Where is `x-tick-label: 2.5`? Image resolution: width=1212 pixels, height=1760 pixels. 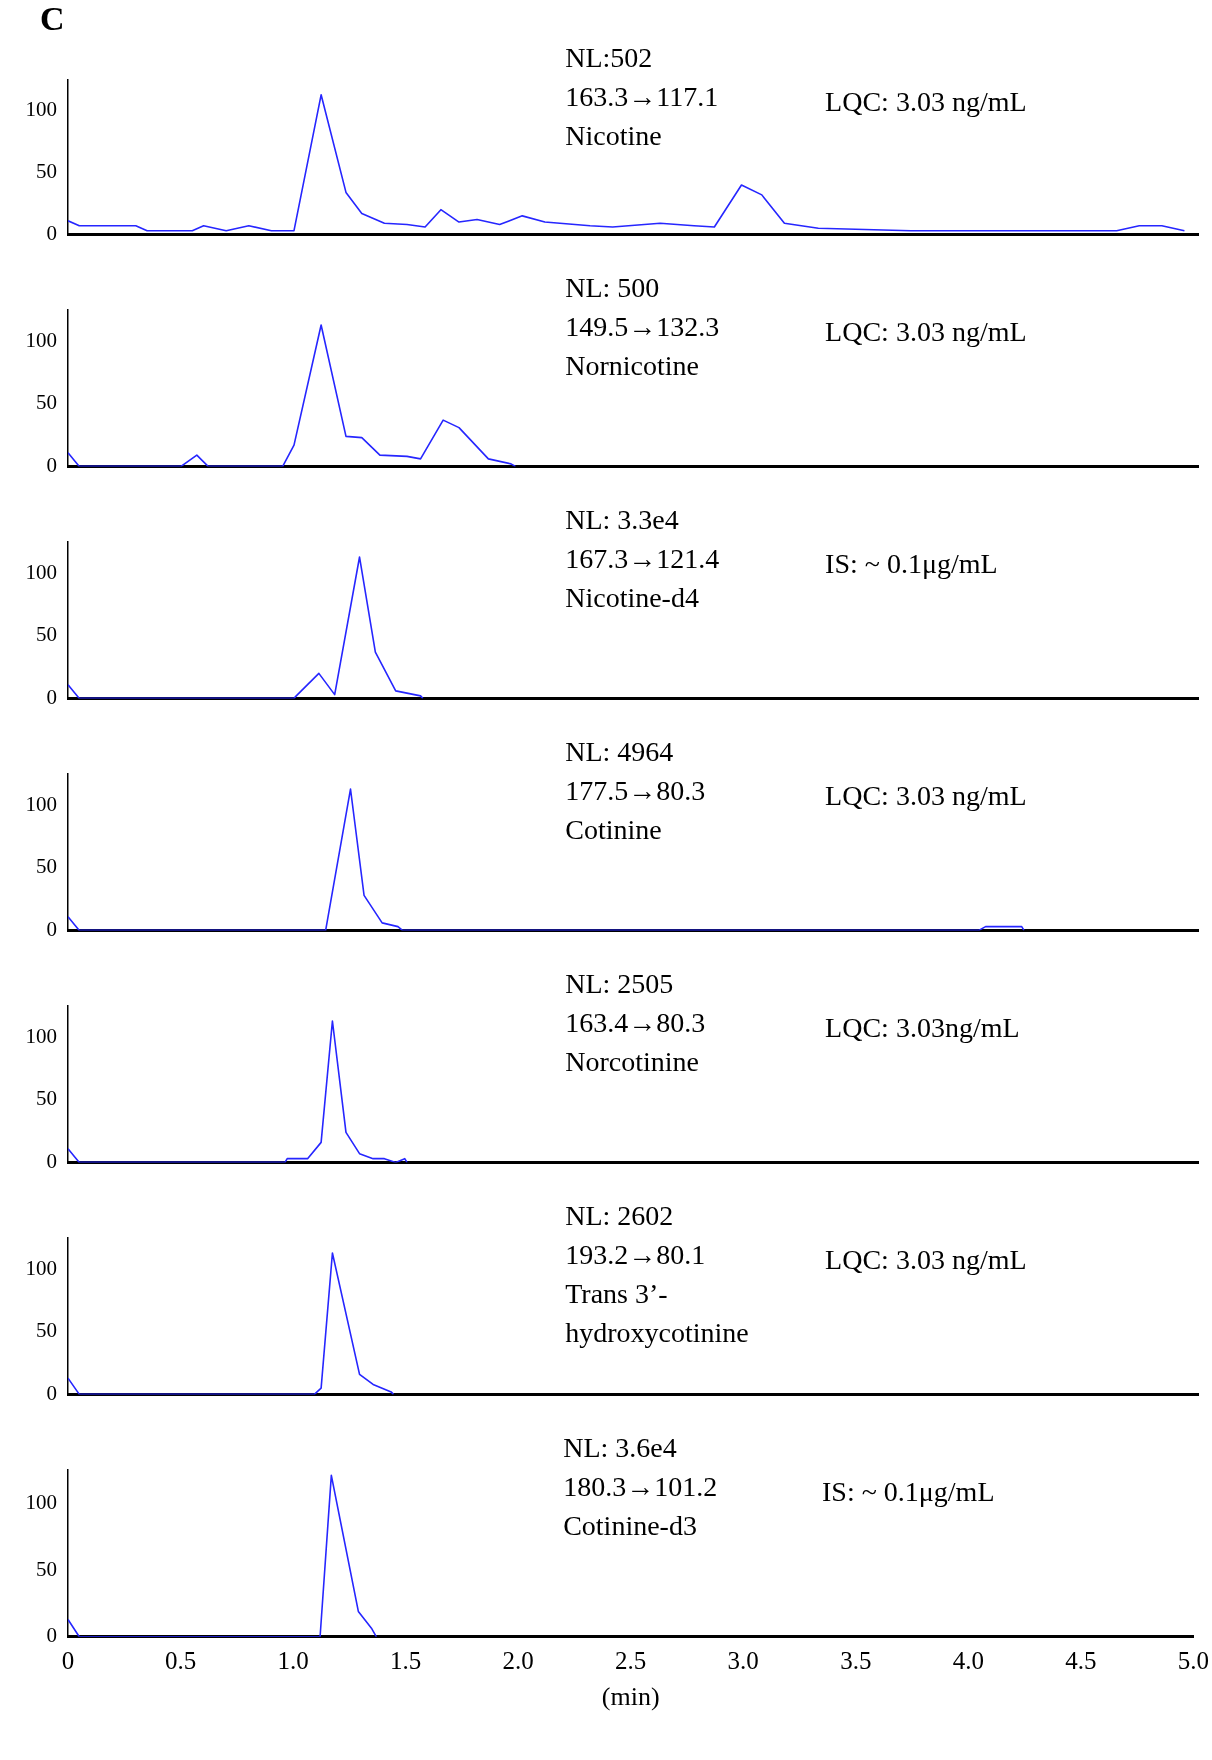 x-tick-label: 2.5 is located at coordinates (631, 1661).